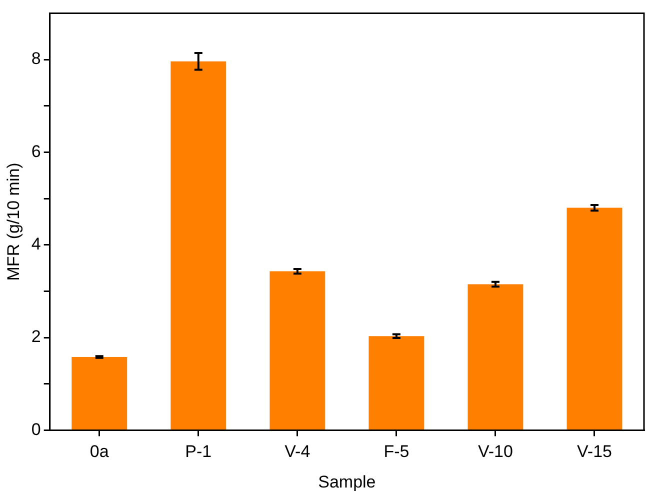  I want to click on x-axis-title: Sample, so click(347, 482).